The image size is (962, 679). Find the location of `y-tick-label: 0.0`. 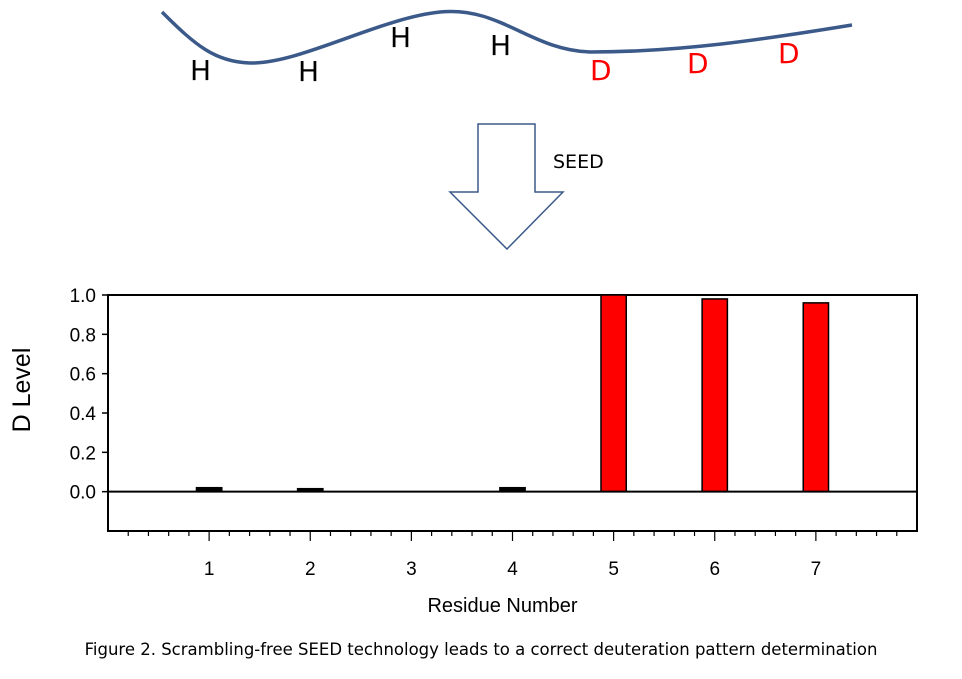

y-tick-label: 0.0 is located at coordinates (83, 493).